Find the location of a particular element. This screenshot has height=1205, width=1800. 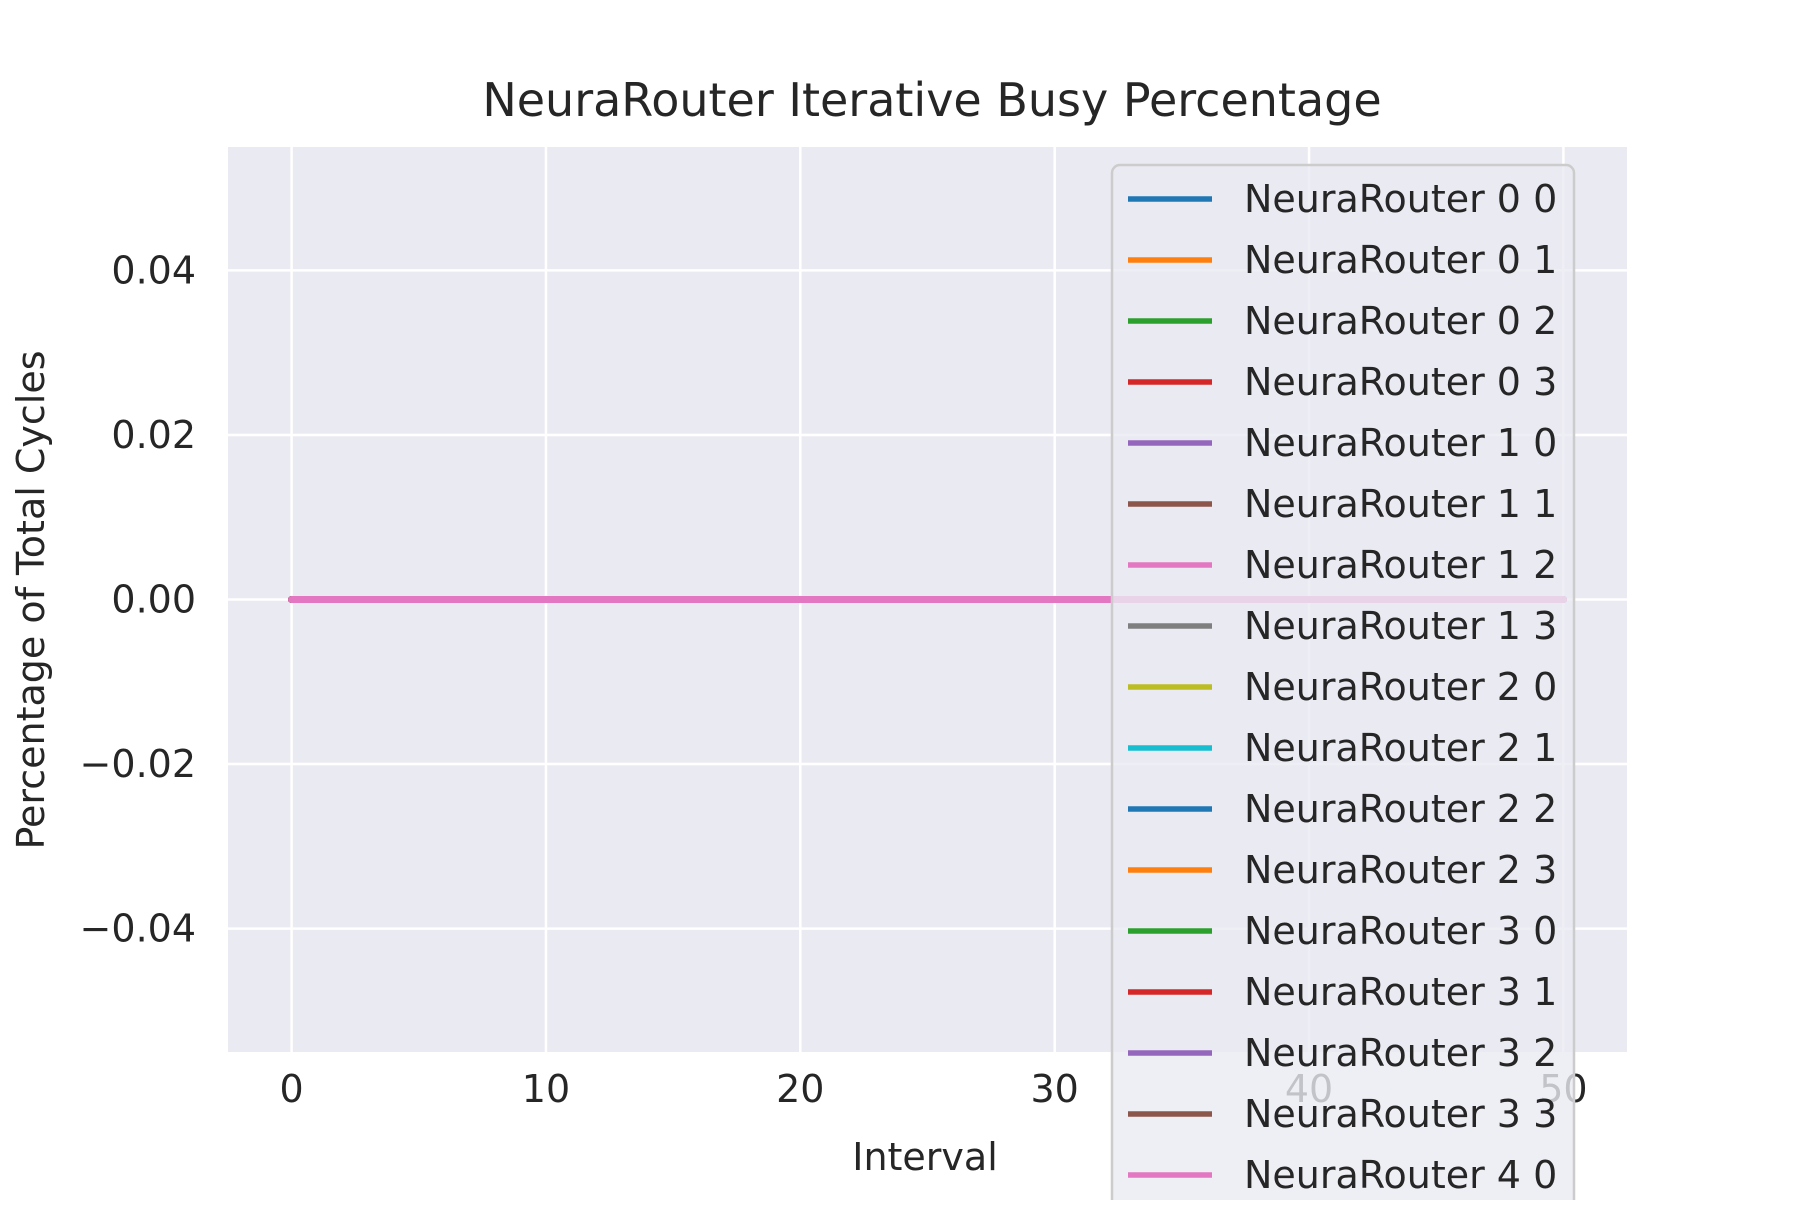

legend-entry-label: NeuraRouter 2 2 is located at coordinates (1400, 809).